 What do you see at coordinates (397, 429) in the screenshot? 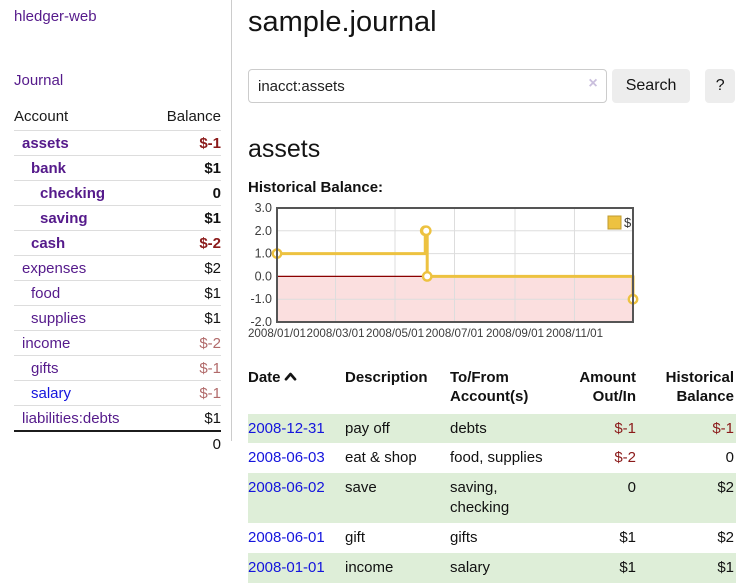
I see `transaction-description: pay off` at bounding box center [397, 429].